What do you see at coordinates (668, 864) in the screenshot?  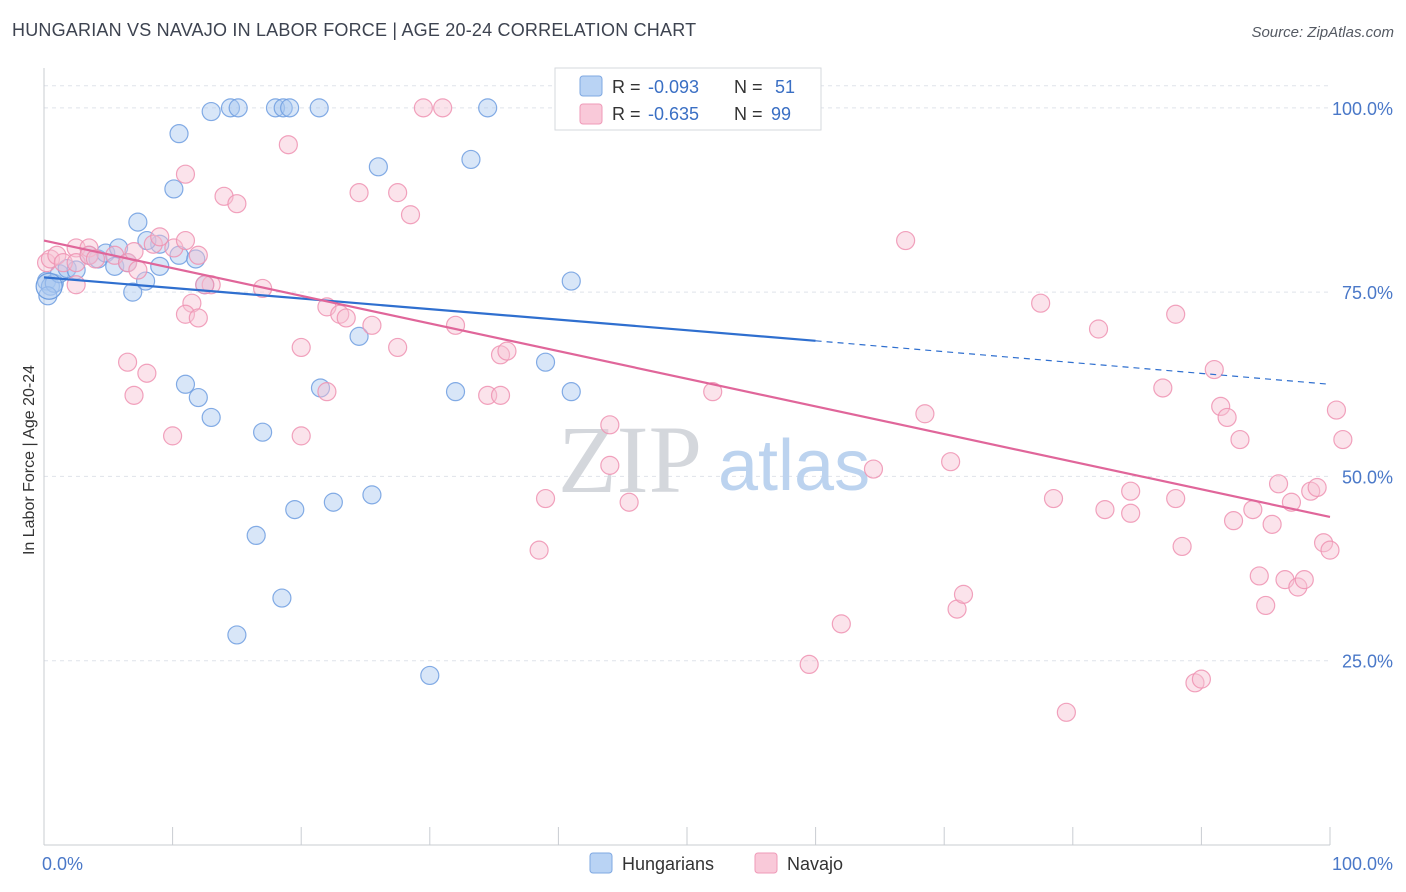 I see `legend-bottom-hungarians: Hungarians` at bounding box center [668, 864].